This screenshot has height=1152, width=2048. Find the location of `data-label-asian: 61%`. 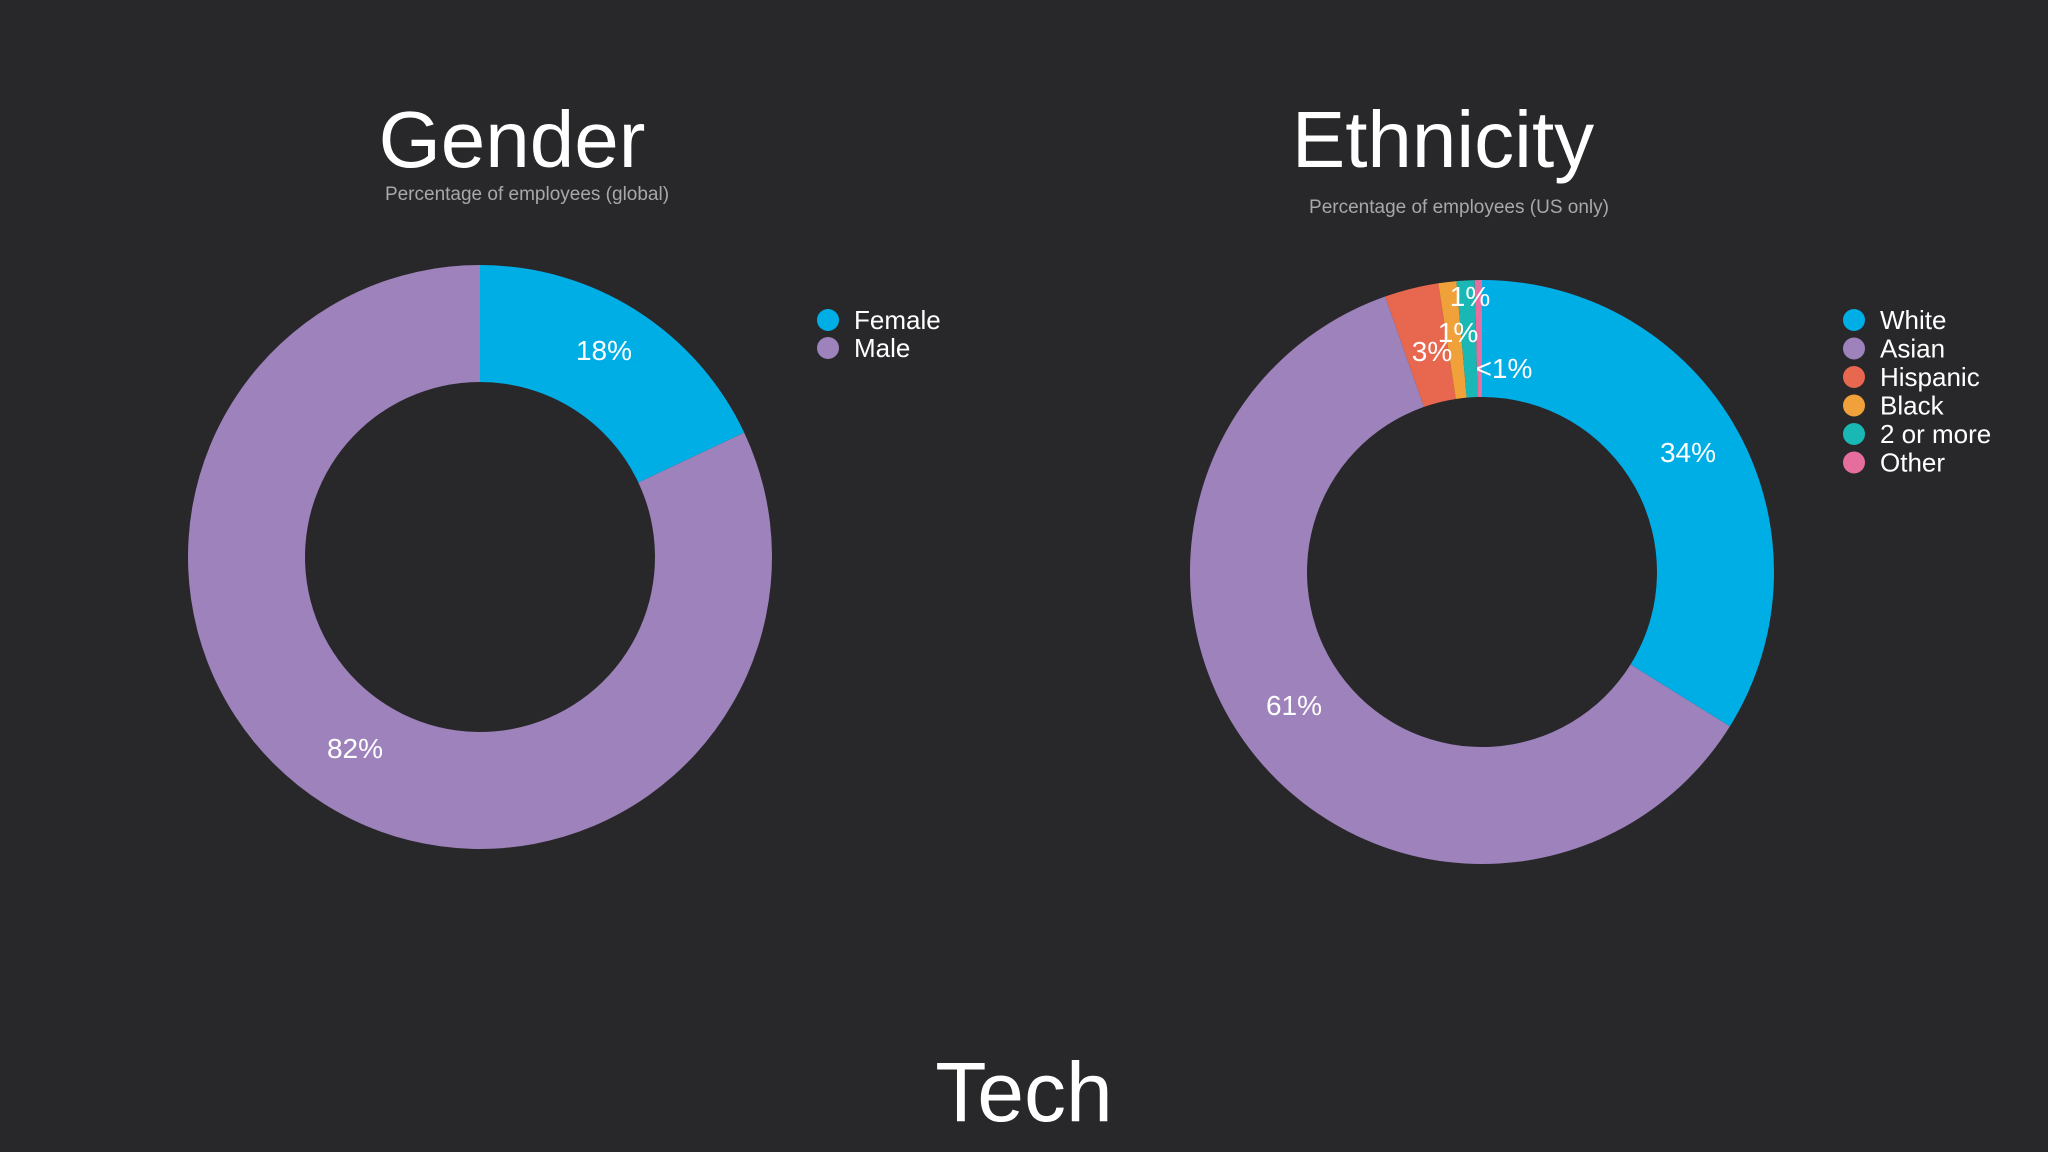

data-label-asian: 61% is located at coordinates (1294, 705).